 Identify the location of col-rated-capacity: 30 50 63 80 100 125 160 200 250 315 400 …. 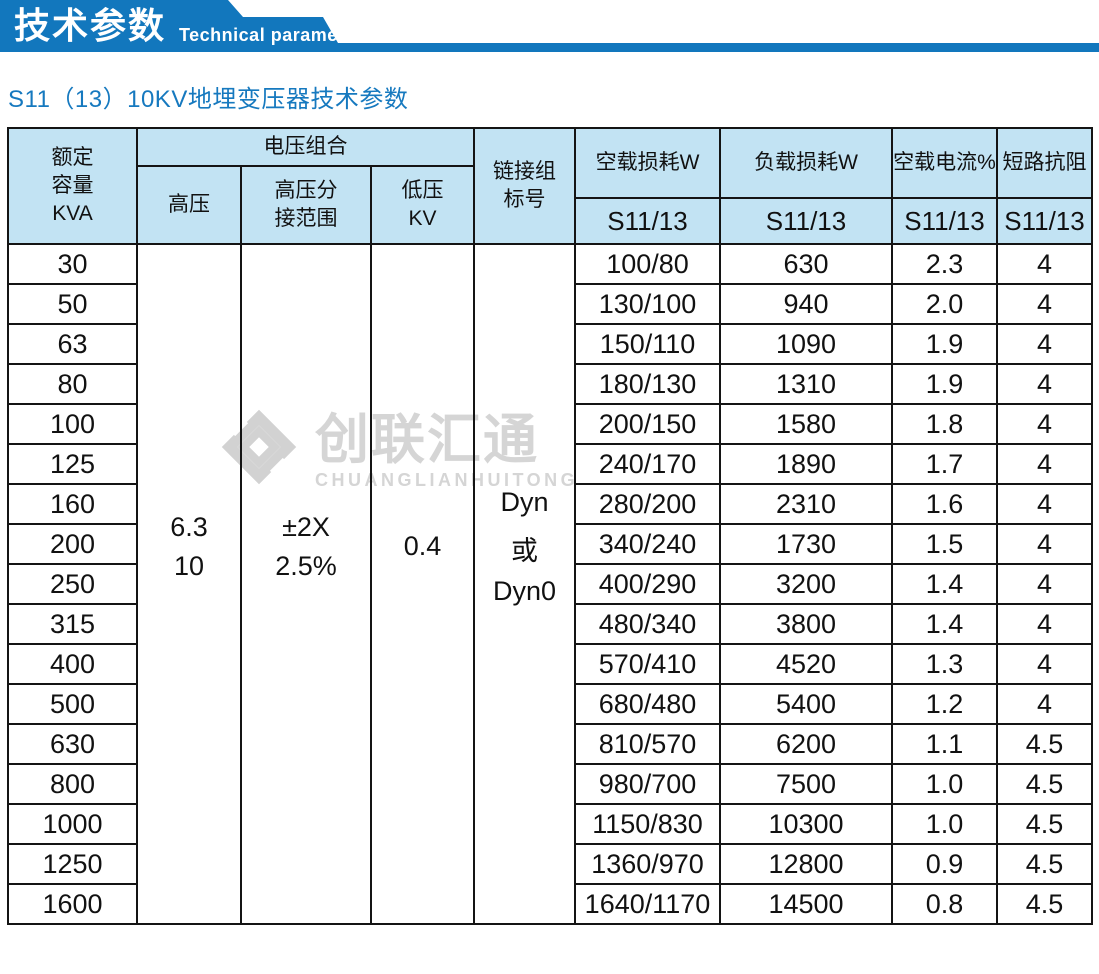
(73, 584).